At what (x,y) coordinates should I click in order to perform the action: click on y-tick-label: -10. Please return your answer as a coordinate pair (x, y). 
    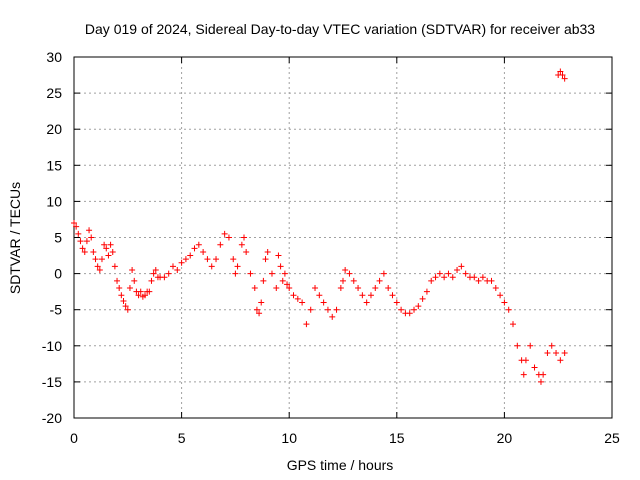
    Looking at the image, I should click on (52, 346).